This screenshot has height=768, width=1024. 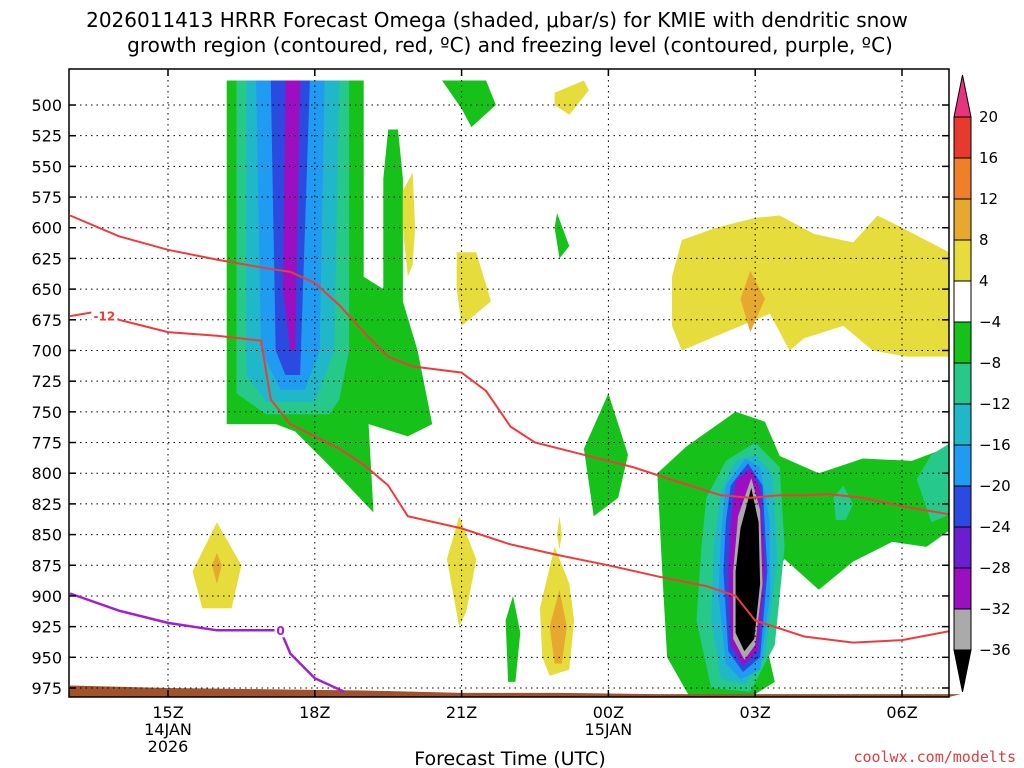 I want to click on pressure-tick-label: 625, so click(x=46, y=258).